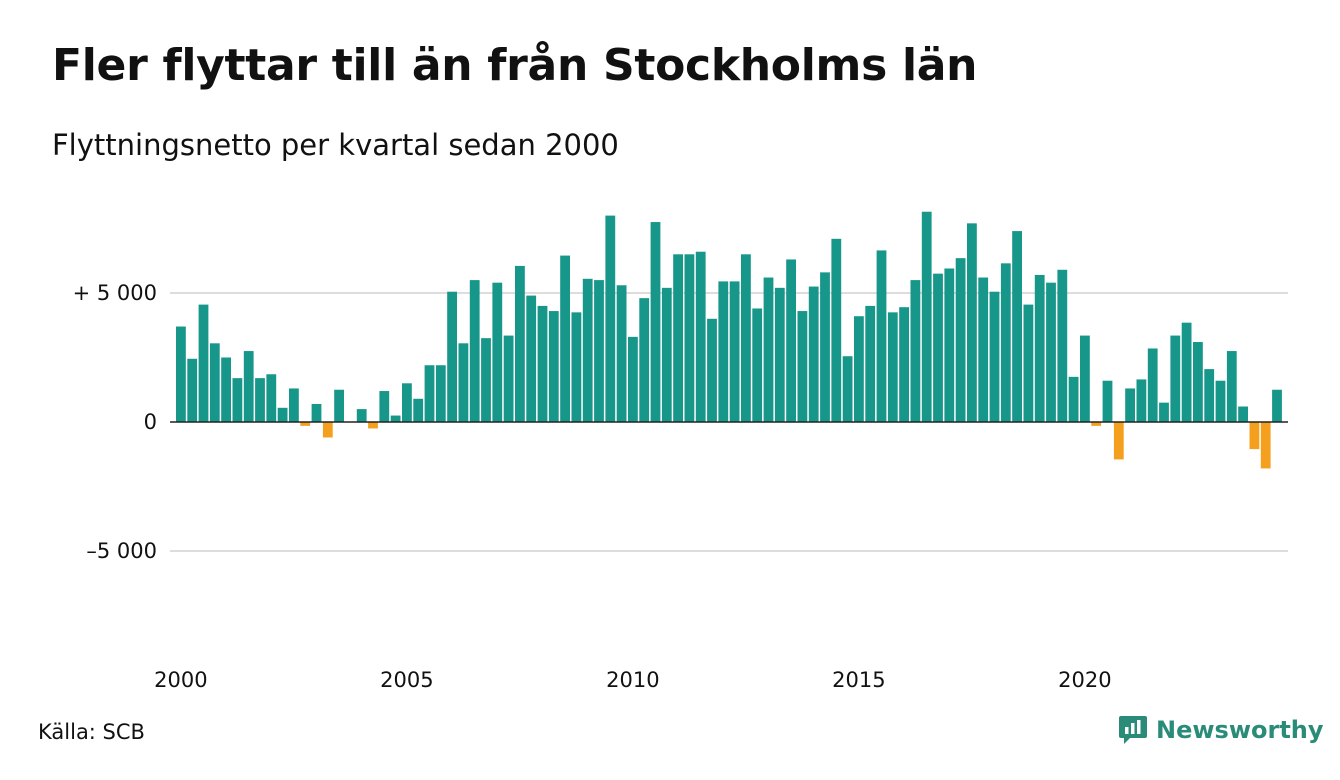 Image resolution: width=1340 pixels, height=780 pixels. Describe the element at coordinates (1084, 680) in the screenshot. I see `x-tick-label: 2020` at that location.